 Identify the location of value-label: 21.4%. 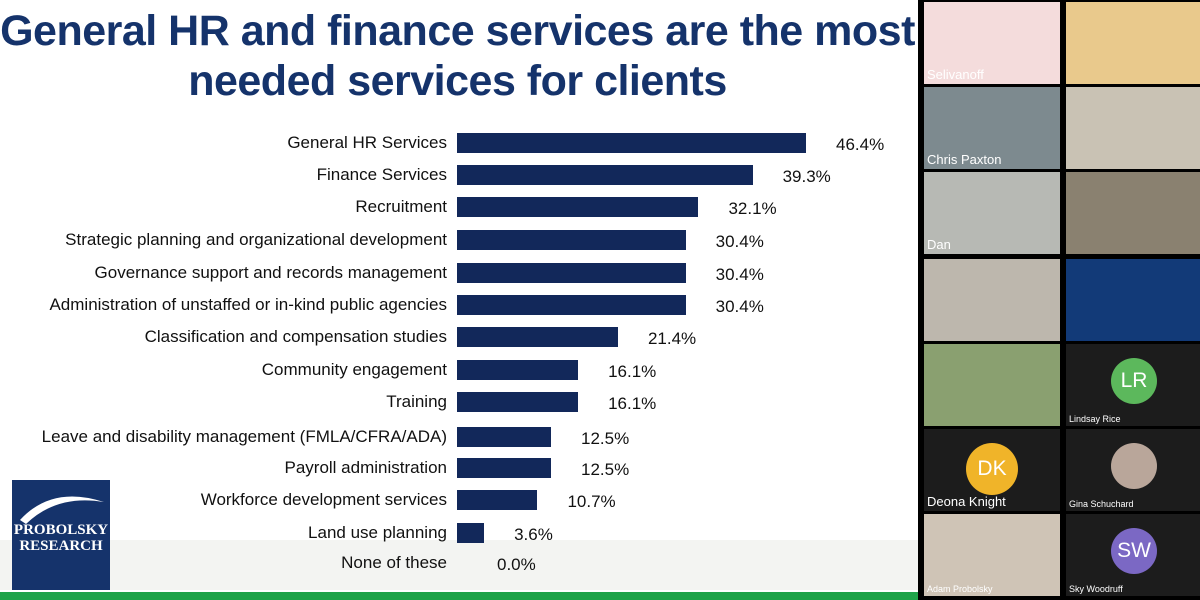
(672, 338).